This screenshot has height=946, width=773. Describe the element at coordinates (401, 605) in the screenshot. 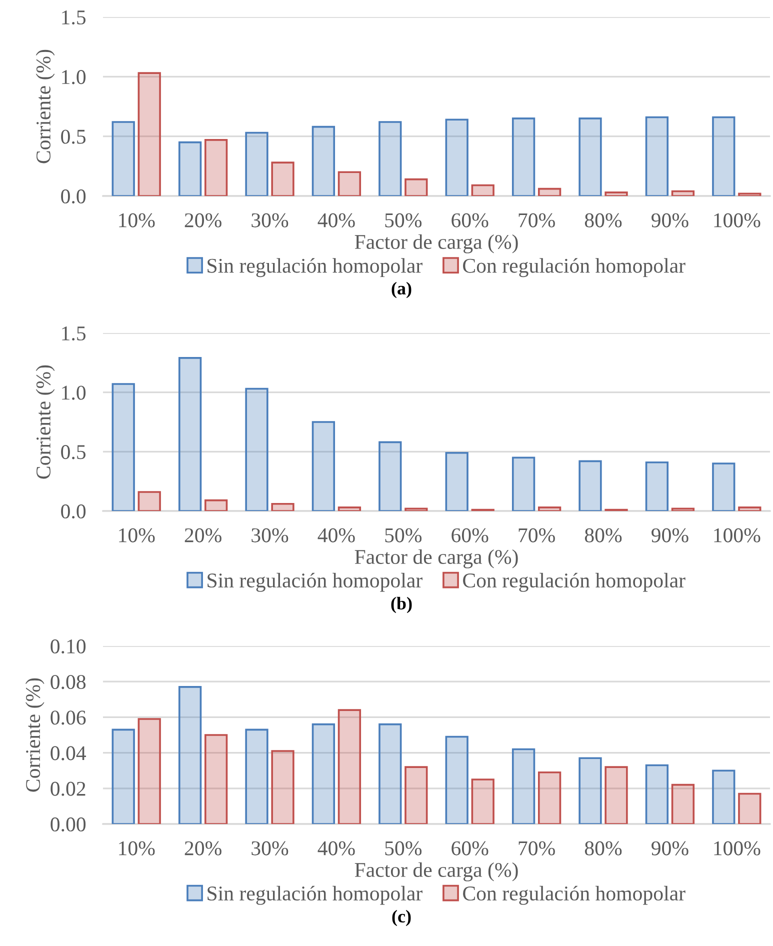

I see `text: (b)` at that location.